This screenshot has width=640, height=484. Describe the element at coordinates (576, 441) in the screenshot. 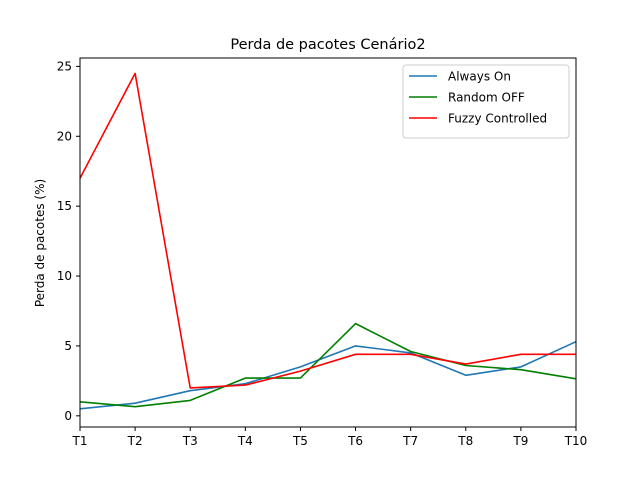

I see `x-tick-label: T10` at that location.